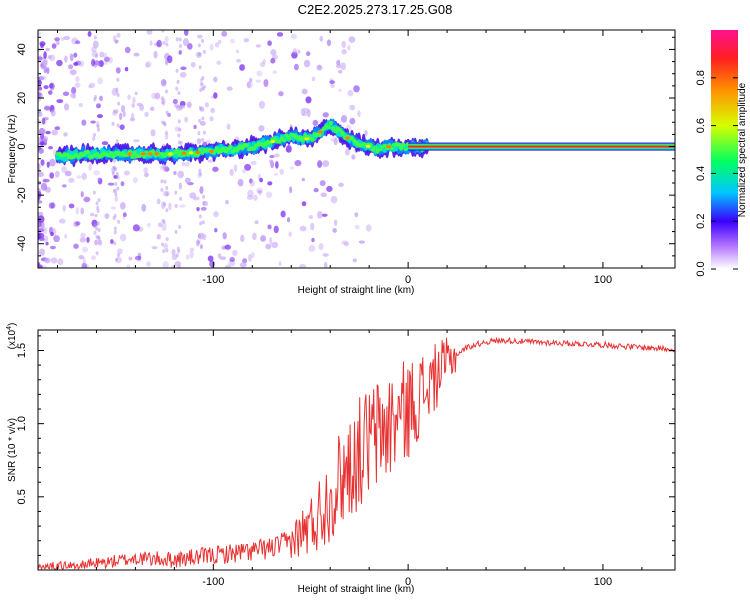  What do you see at coordinates (701, 173) in the screenshot?
I see `colorbar-tick-label: 0.4` at bounding box center [701, 173].